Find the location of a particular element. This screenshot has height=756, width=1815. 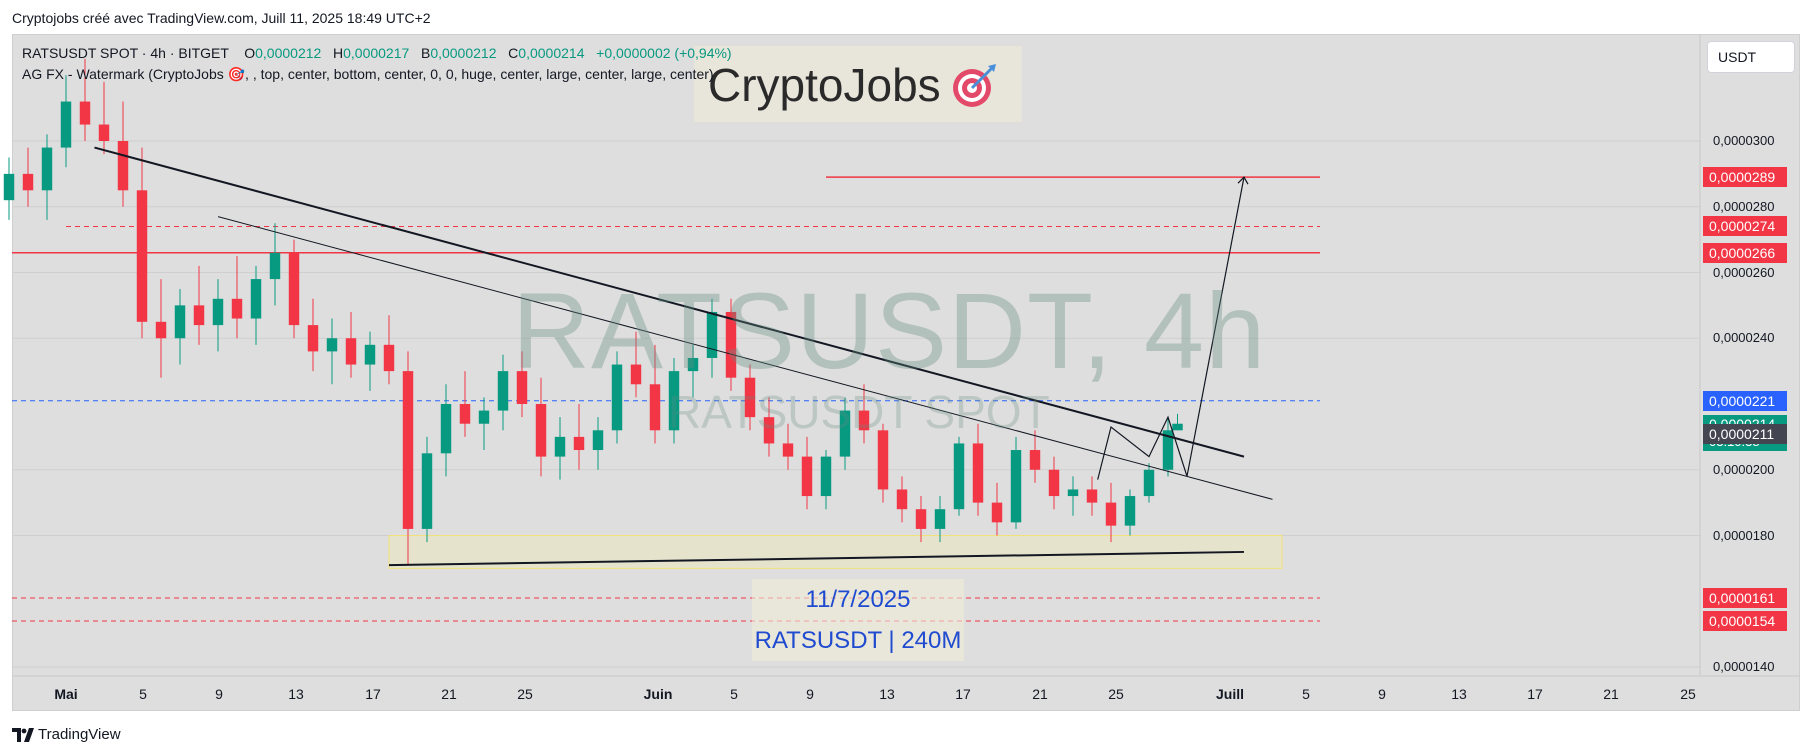

price-badge: 0,0000274 is located at coordinates (1745, 226).